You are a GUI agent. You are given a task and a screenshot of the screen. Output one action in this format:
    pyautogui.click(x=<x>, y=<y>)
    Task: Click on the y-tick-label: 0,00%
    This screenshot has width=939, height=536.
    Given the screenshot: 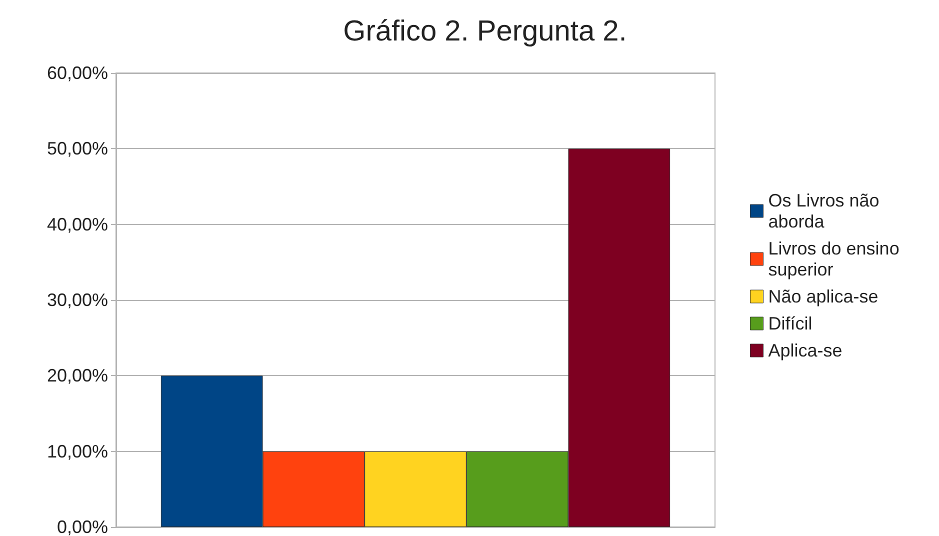 What is the action you would take?
    pyautogui.click(x=82, y=526)
    